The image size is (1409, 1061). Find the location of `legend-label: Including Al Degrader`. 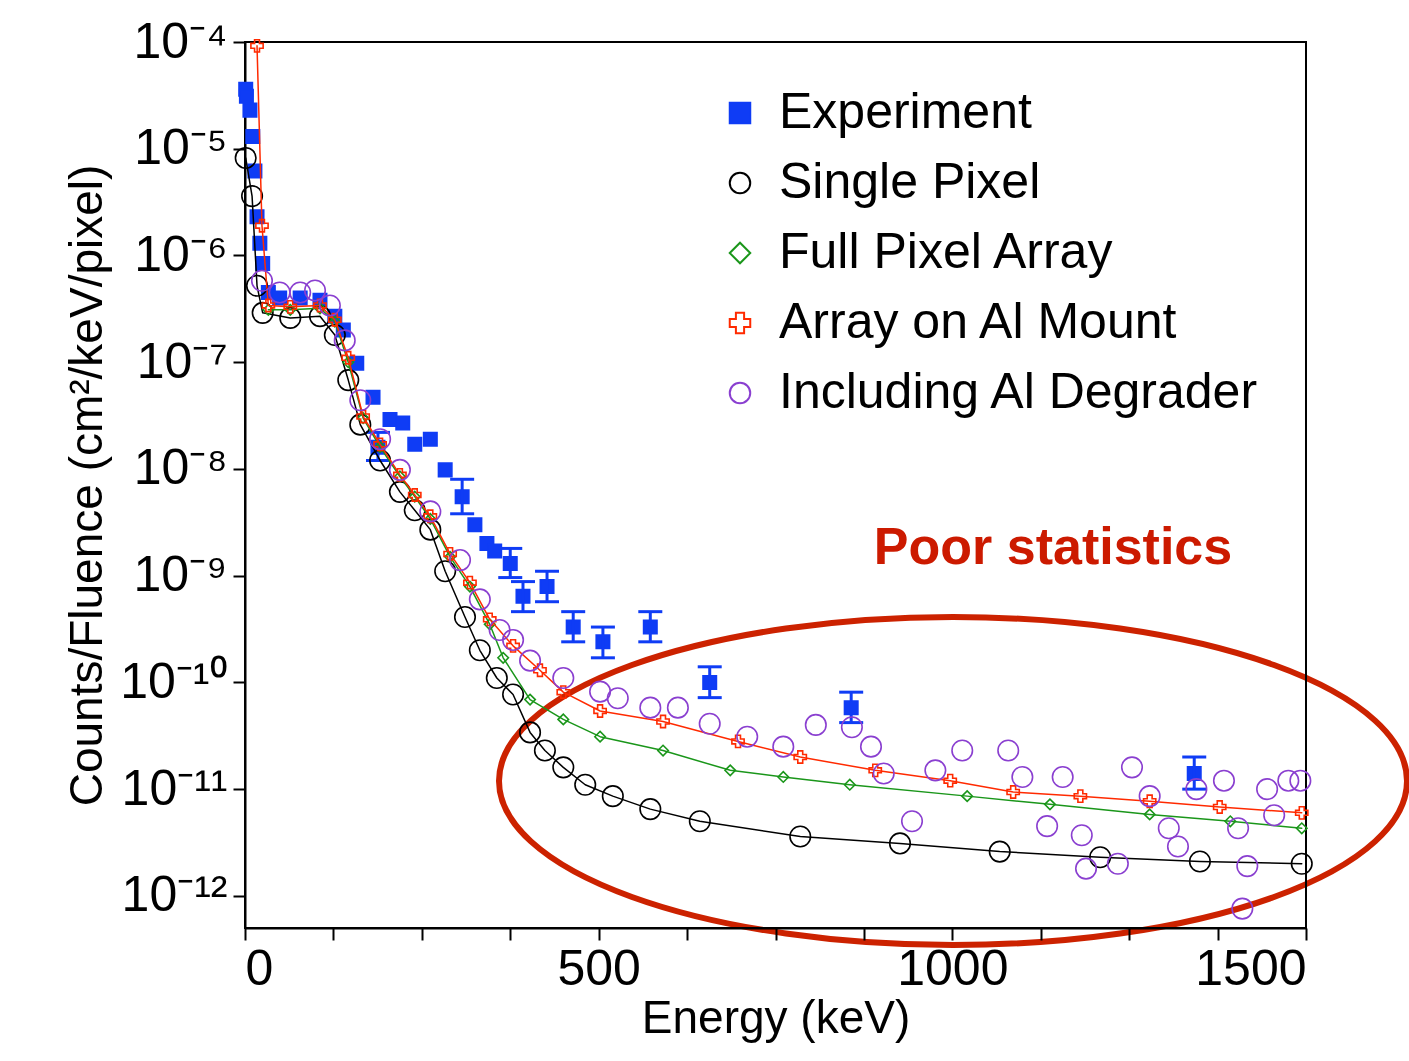

legend-label: Including Al Degrader is located at coordinates (1018, 391).